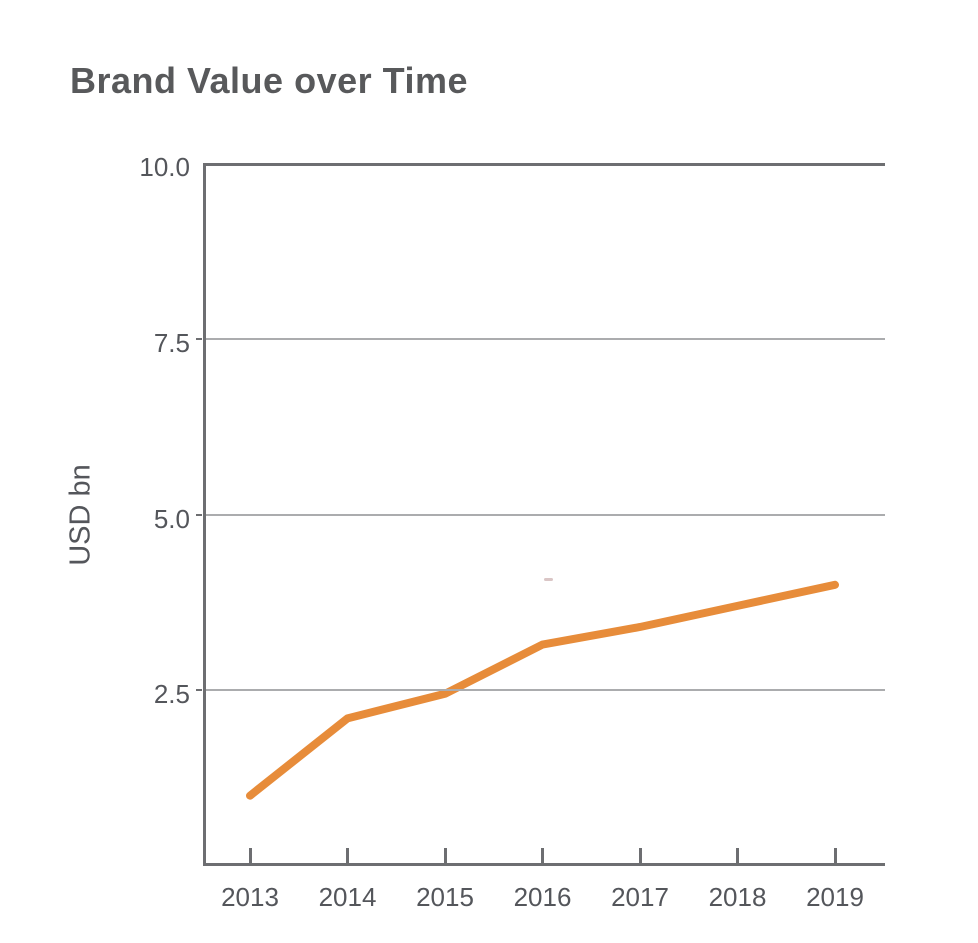 The height and width of the screenshot is (943, 978). What do you see at coordinates (171, 342) in the screenshot?
I see `y-tick-label: 7.5` at bounding box center [171, 342].